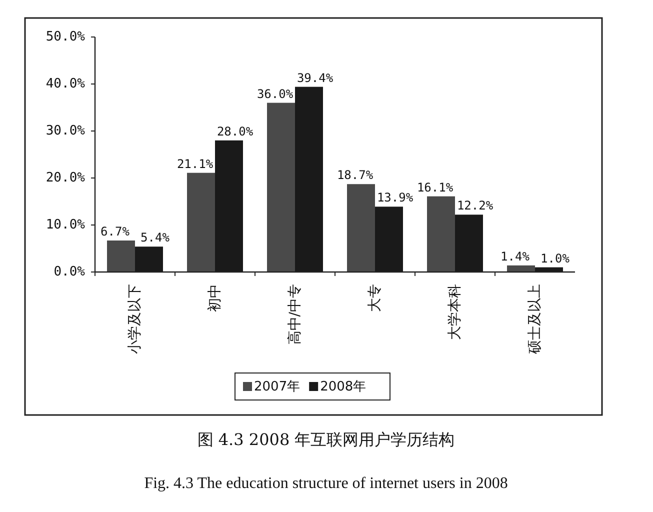  Describe the element at coordinates (555, 258) in the screenshot. I see `data-label: 1.0%` at that location.